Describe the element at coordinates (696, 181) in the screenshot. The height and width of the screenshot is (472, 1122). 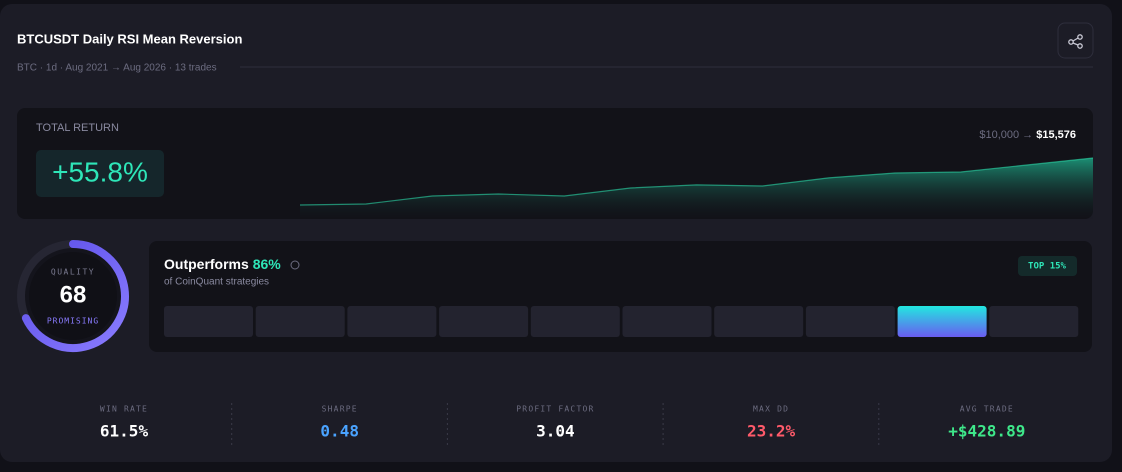
I see `equity-line` at that location.